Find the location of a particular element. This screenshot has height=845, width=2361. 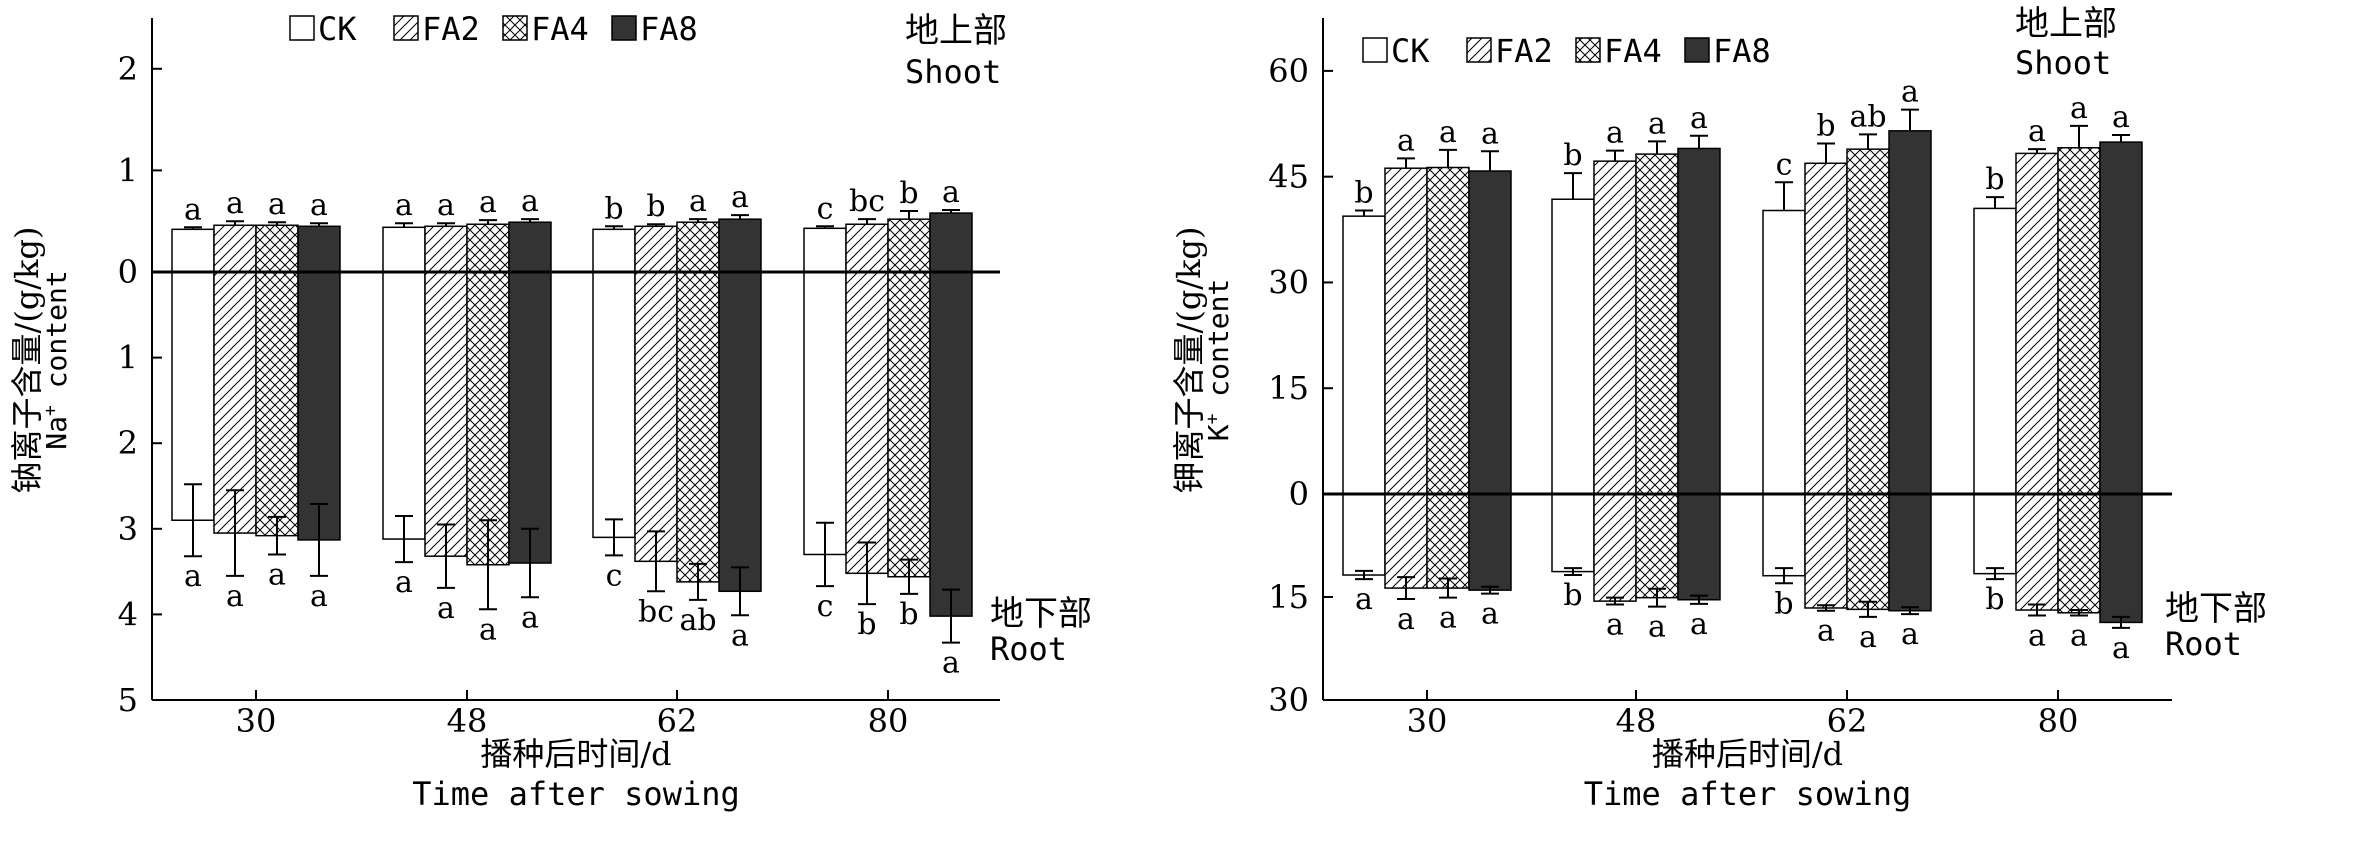

x-tick-label: 30 is located at coordinates (256, 721).